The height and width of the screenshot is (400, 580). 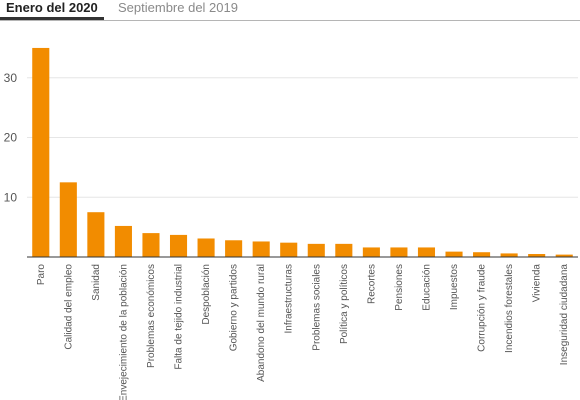 What do you see at coordinates (316, 307) in the screenshot?
I see `x-tick-label: Problemas sociales` at bounding box center [316, 307].